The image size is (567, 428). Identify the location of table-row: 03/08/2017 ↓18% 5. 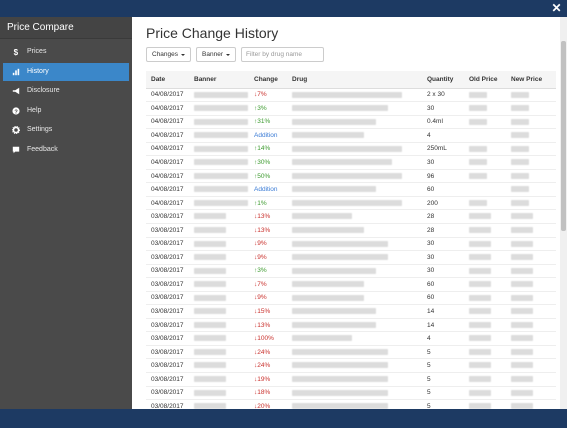
(351, 393).